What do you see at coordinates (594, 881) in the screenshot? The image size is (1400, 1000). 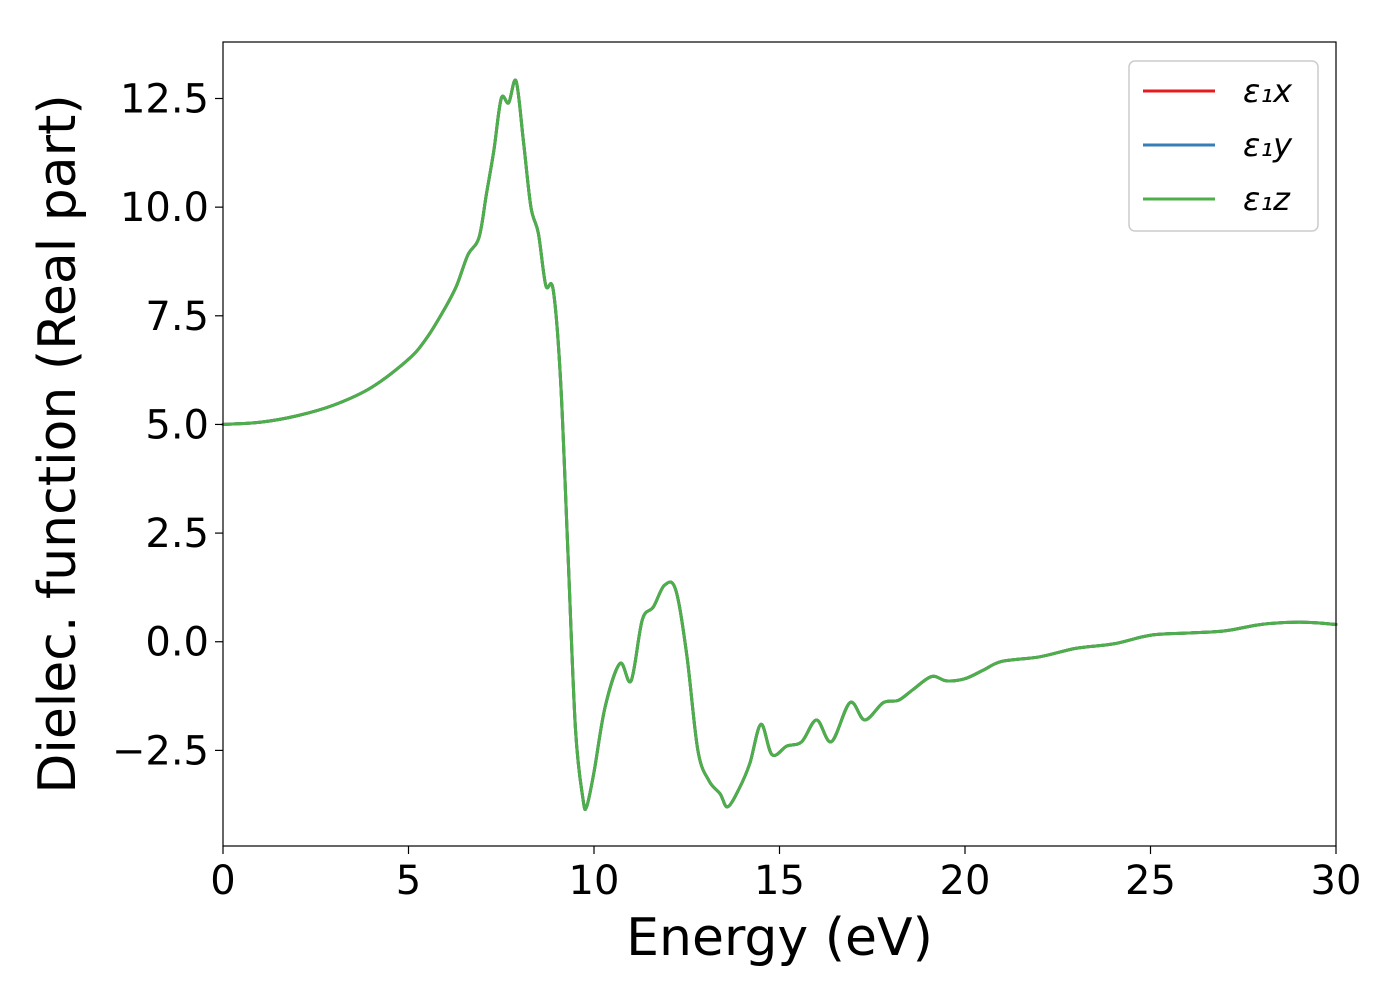 I see `x-tick-label: 10` at bounding box center [594, 881].